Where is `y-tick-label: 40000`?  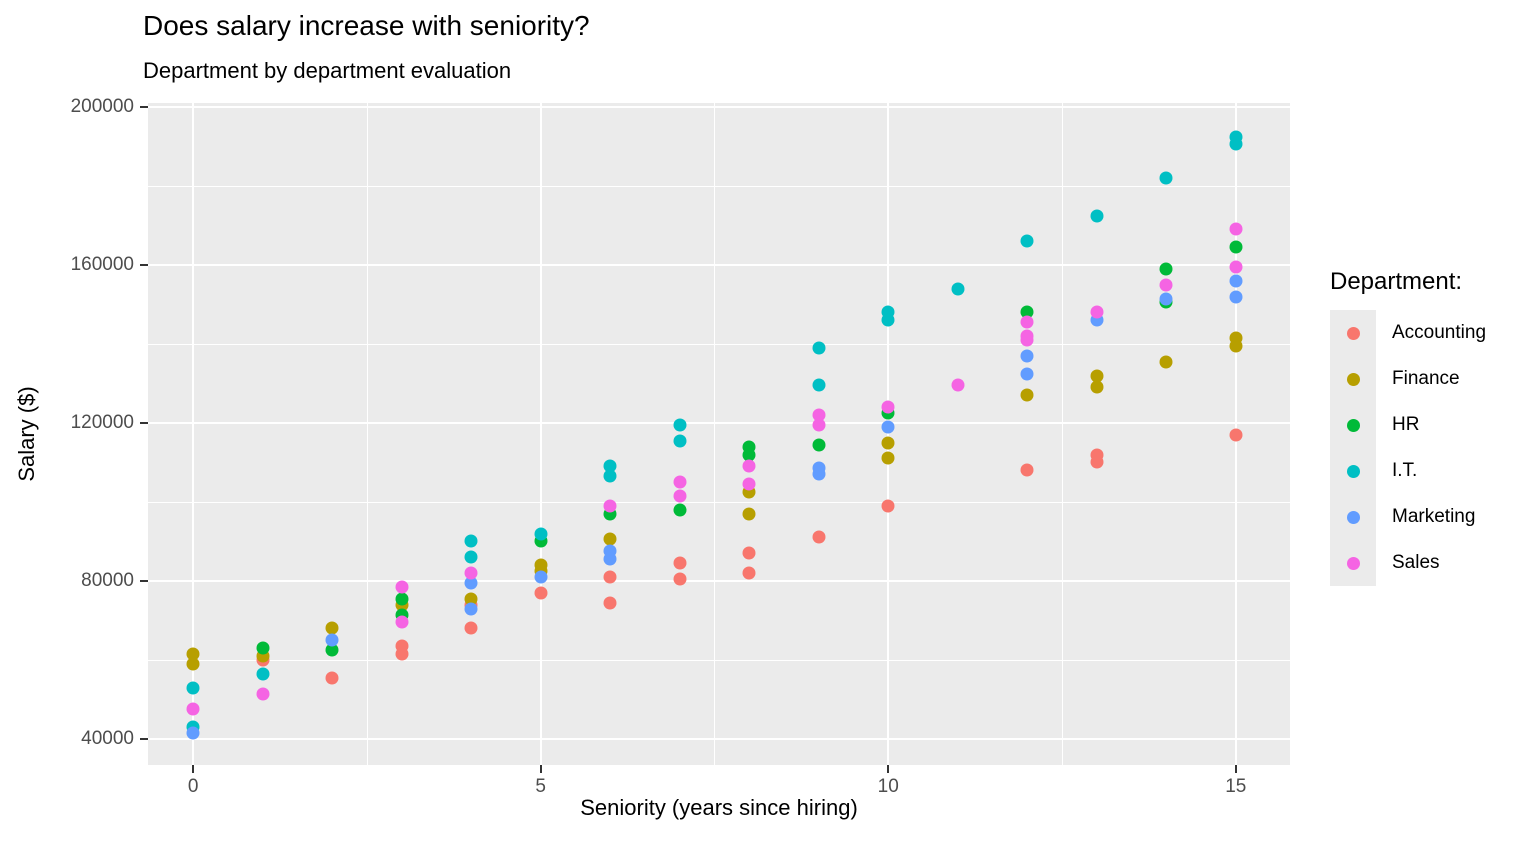 y-tick-label: 40000 is located at coordinates (107, 738).